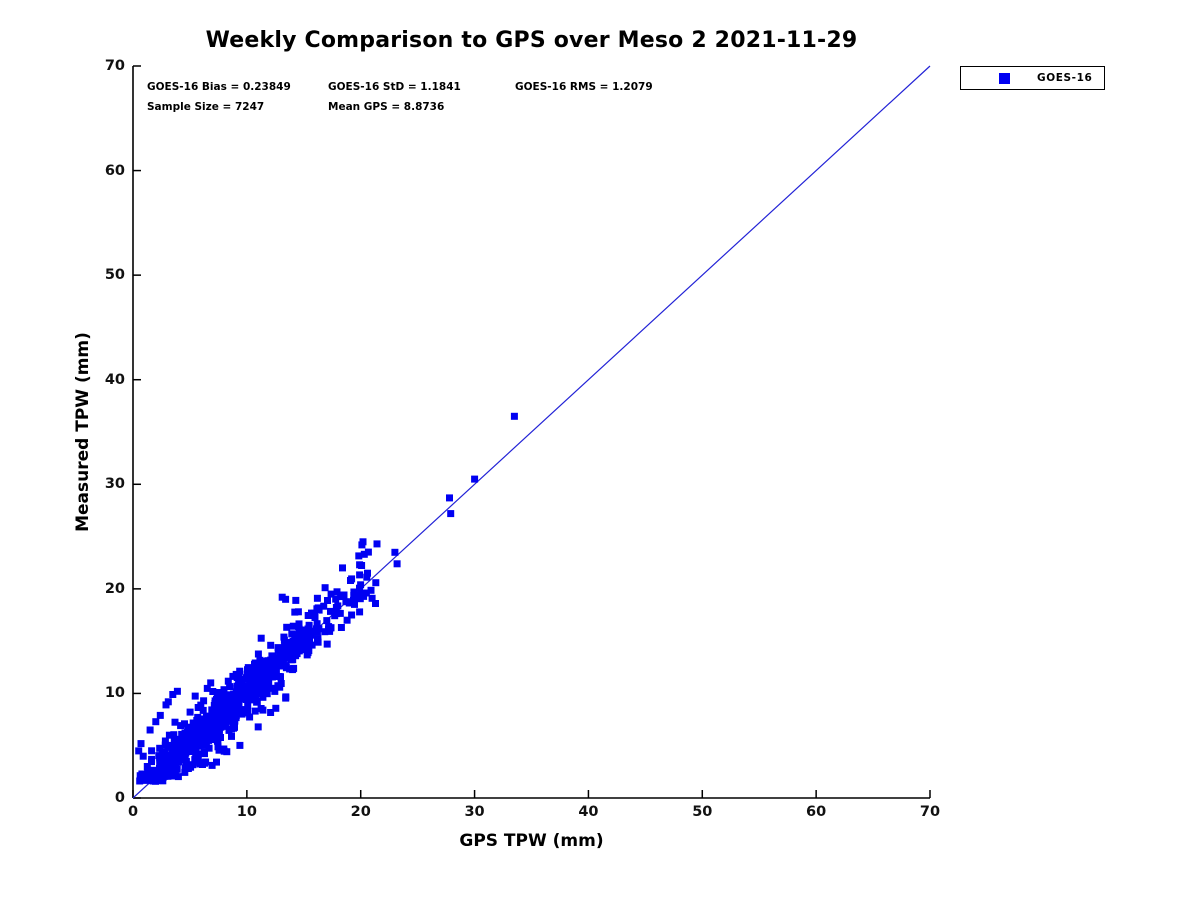 This screenshot has height=900, width=1200. What do you see at coordinates (114, 379) in the screenshot?
I see `y-tick-label: 40` at bounding box center [114, 379].